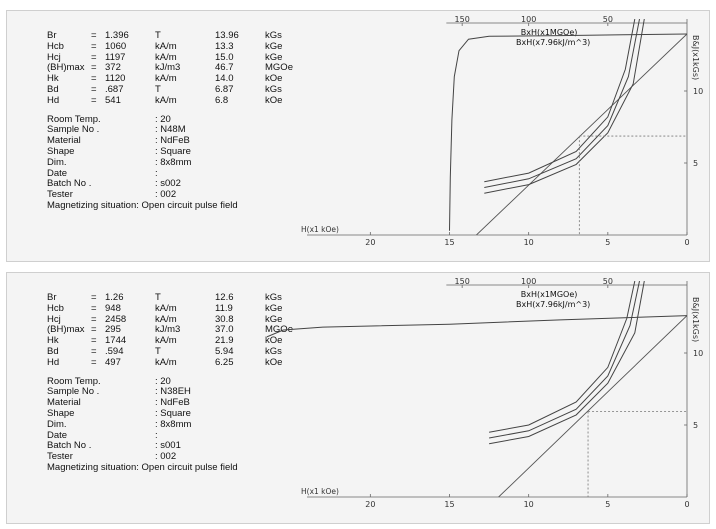  What do you see at coordinates (164, 363) in the screenshot?
I see `property-row: Hd = 497 kA/m 6.25 kOe` at bounding box center [164, 363].